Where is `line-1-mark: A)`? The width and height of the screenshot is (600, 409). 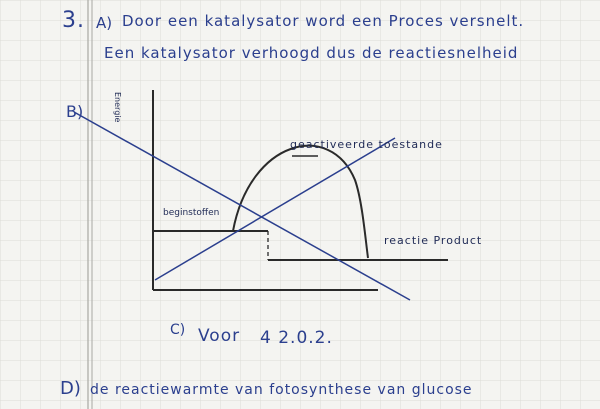 line-1-mark: A) is located at coordinates (104, 23).